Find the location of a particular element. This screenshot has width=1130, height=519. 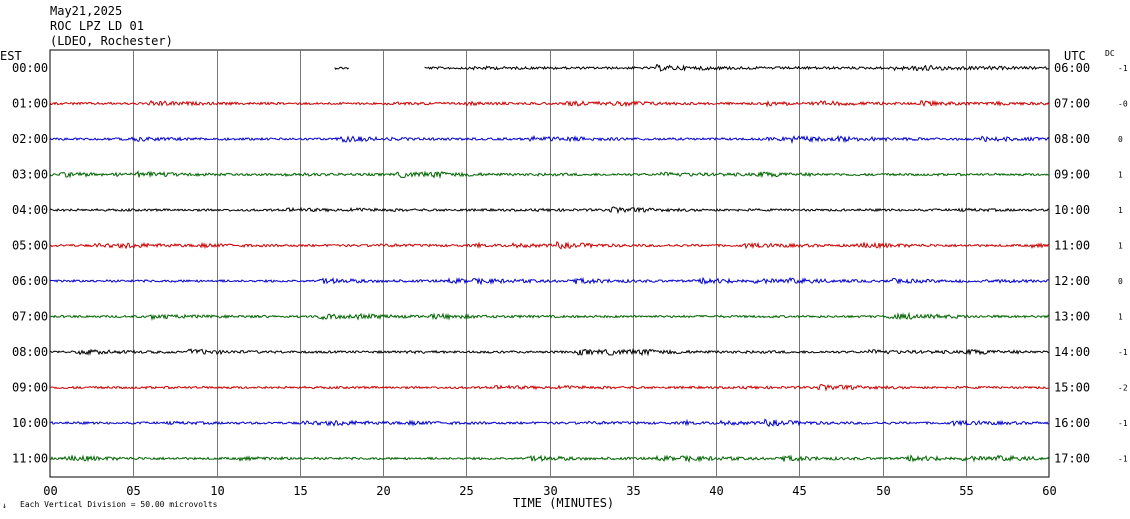

x-tick-label: 05 is located at coordinates (133, 491).